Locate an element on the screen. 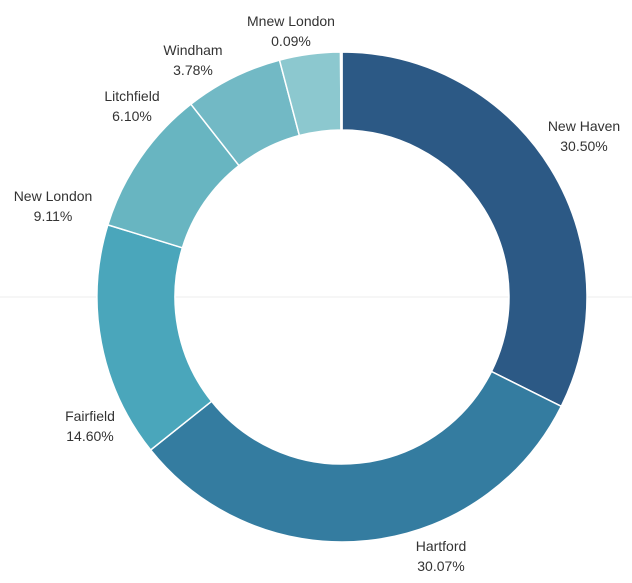 This screenshot has width=632, height=583. slice-value: 9.11% is located at coordinates (53, 216).